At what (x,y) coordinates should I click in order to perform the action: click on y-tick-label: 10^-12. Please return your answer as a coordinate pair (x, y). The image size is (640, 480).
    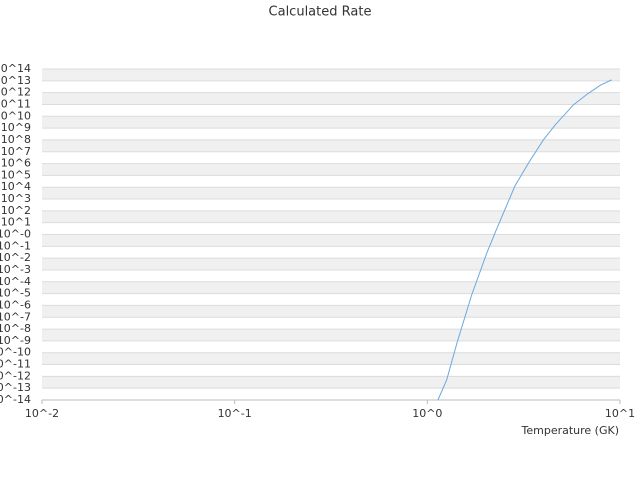
    Looking at the image, I should click on (15, 375).